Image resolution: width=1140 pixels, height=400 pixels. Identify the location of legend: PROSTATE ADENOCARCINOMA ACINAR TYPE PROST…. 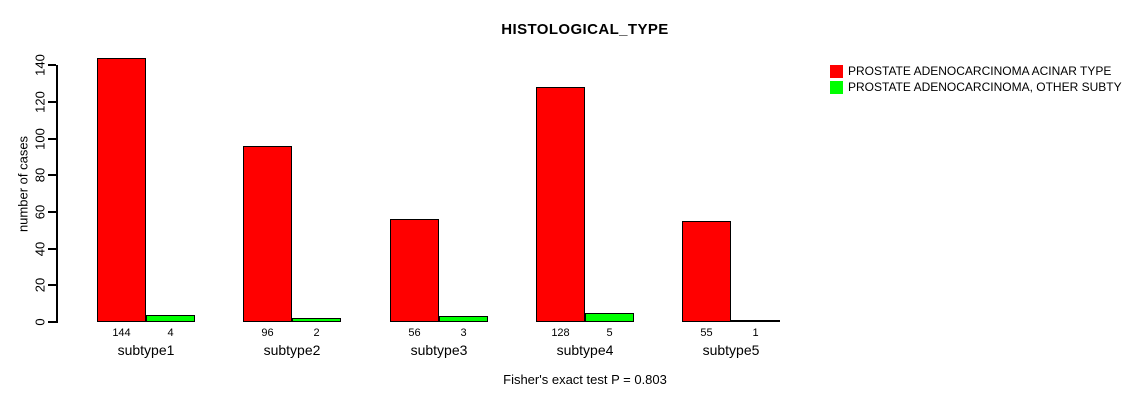
(976, 79).